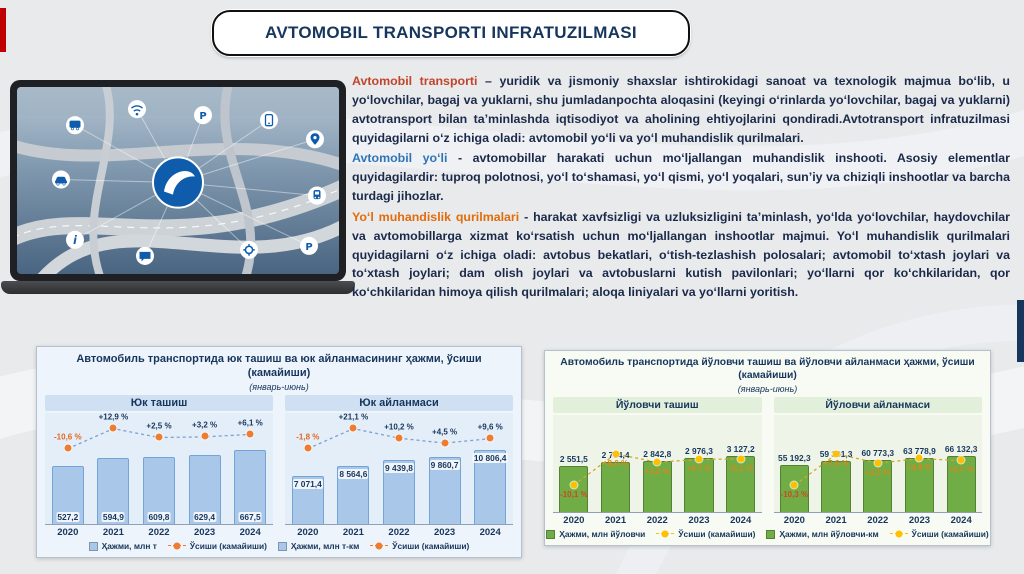 This screenshot has width=1024, height=574. I want to click on group-header: Юк айланмаси, so click(399, 402).